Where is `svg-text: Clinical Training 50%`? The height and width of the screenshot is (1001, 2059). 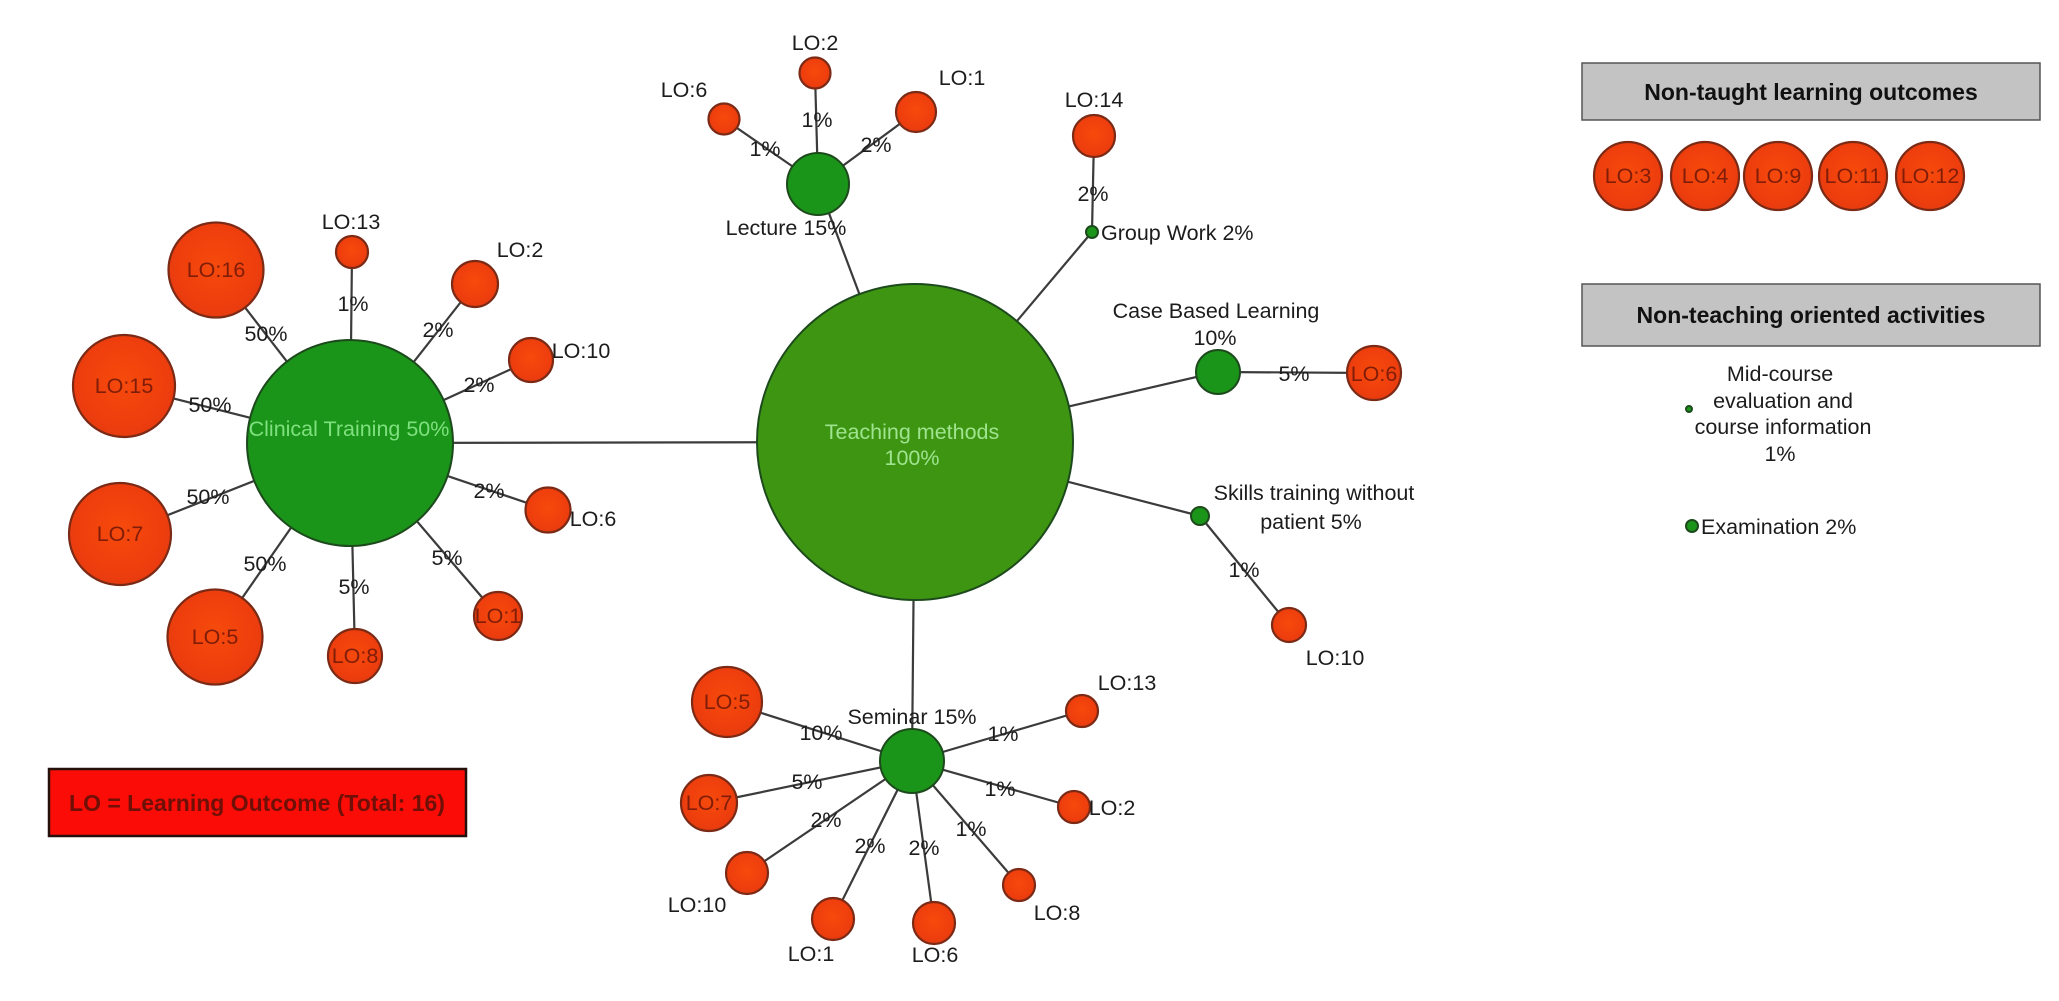
svg-text: Clinical Training 50% is located at coordinates (349, 429).